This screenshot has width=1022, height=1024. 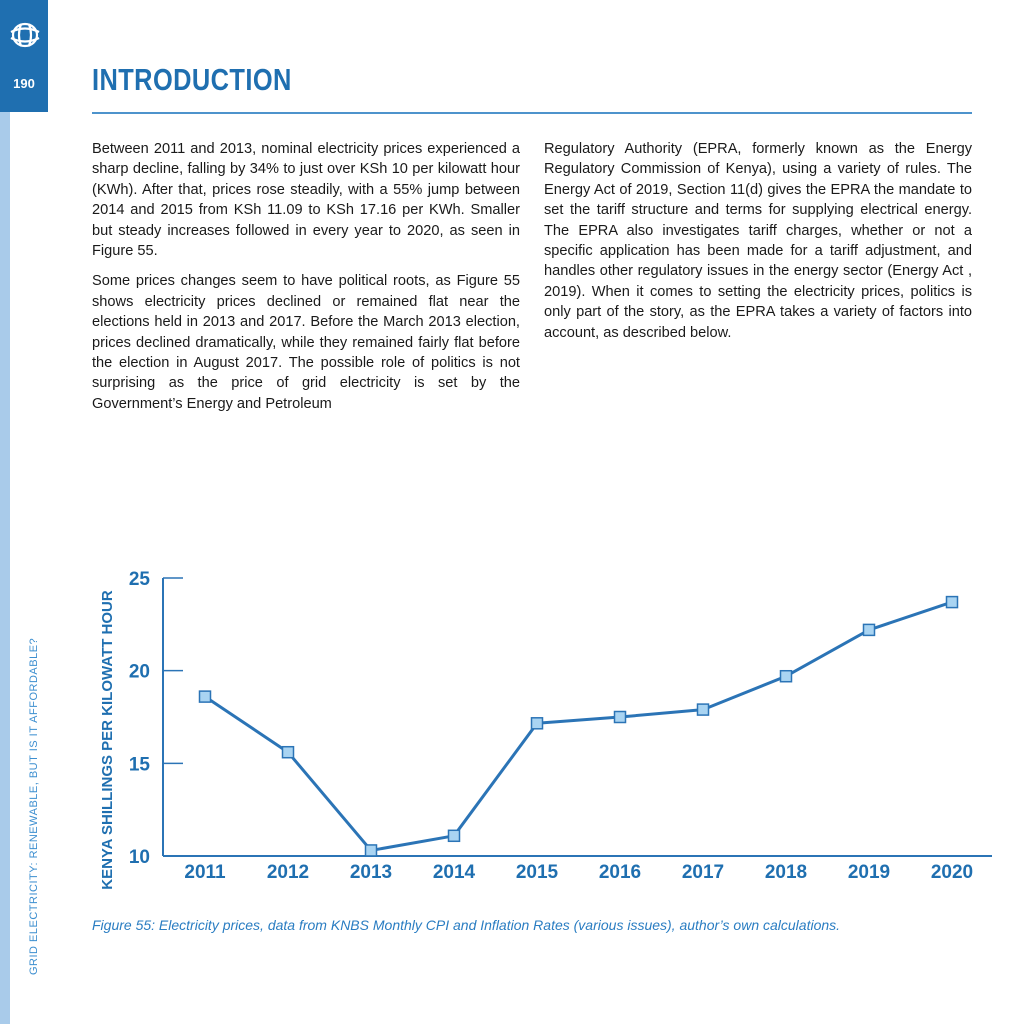 I want to click on page-title: INTRODUCTION, so click(x=192, y=79).